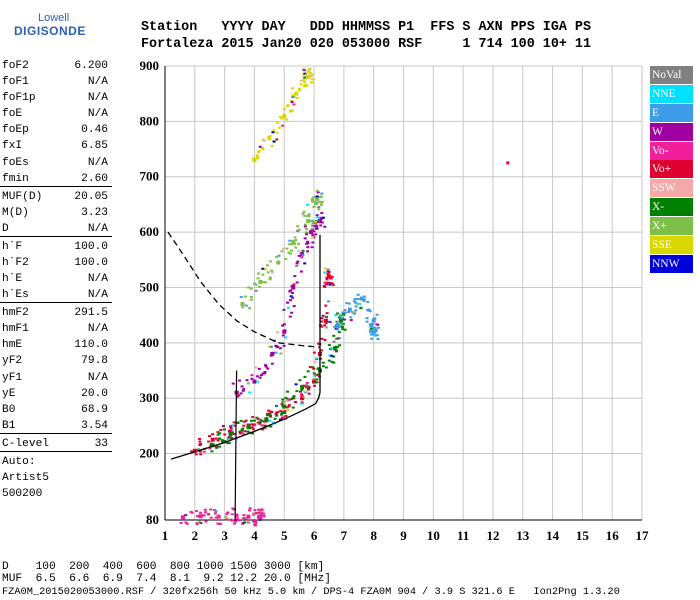 This screenshot has width=700, height=600. I want to click on legend-item-sse: SSE, so click(671, 245).